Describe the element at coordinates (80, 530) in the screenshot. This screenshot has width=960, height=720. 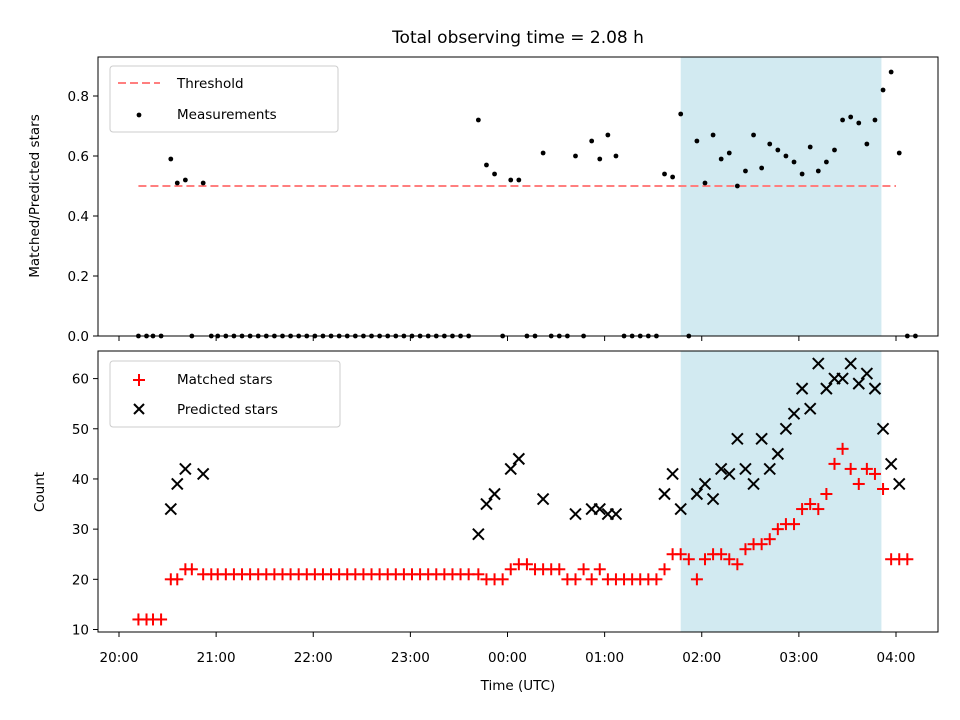
I see `y-tick-label: 30` at that location.